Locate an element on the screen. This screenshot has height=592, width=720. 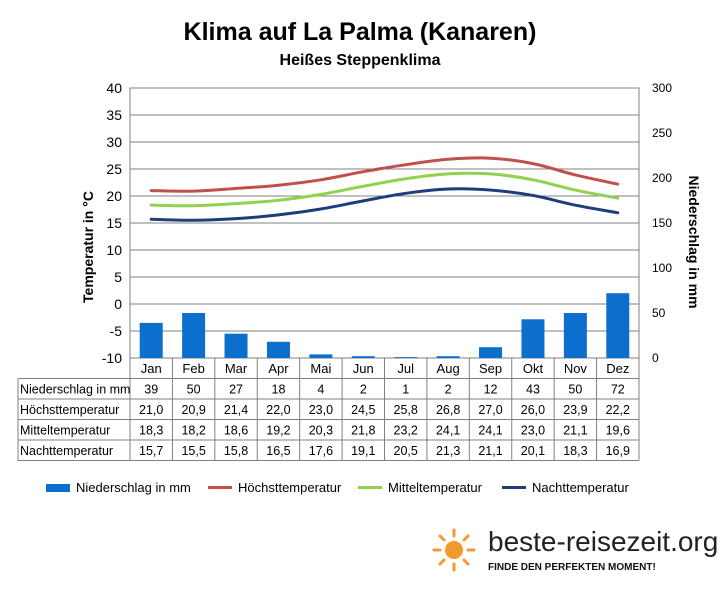
y-tick-label-left: 0 is located at coordinates (118, 304).